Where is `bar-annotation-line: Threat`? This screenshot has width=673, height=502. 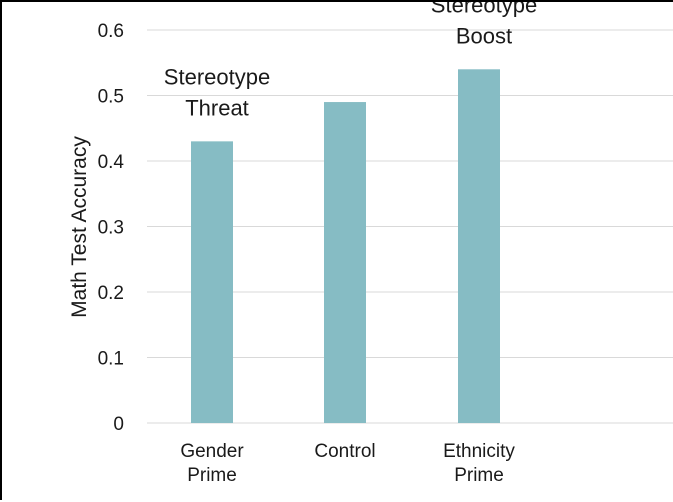 bar-annotation-line: Threat is located at coordinates (217, 107).